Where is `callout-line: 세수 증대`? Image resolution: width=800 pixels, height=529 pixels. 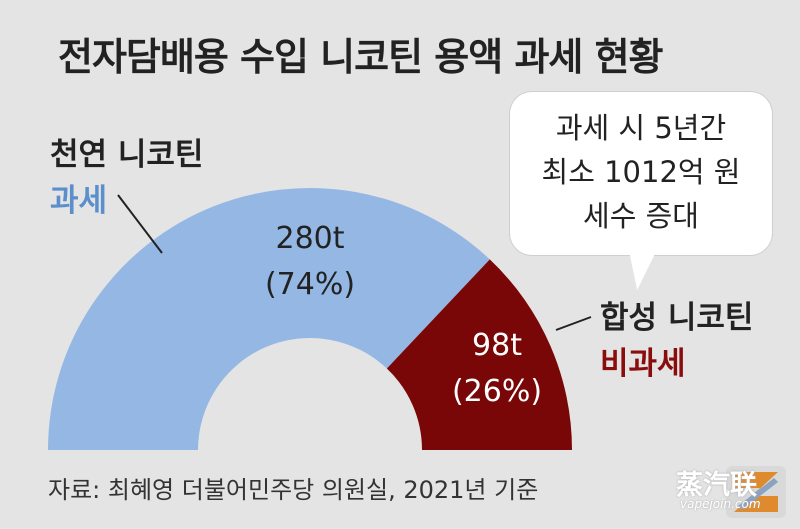 callout-line: 세수 증대 is located at coordinates (641, 216).